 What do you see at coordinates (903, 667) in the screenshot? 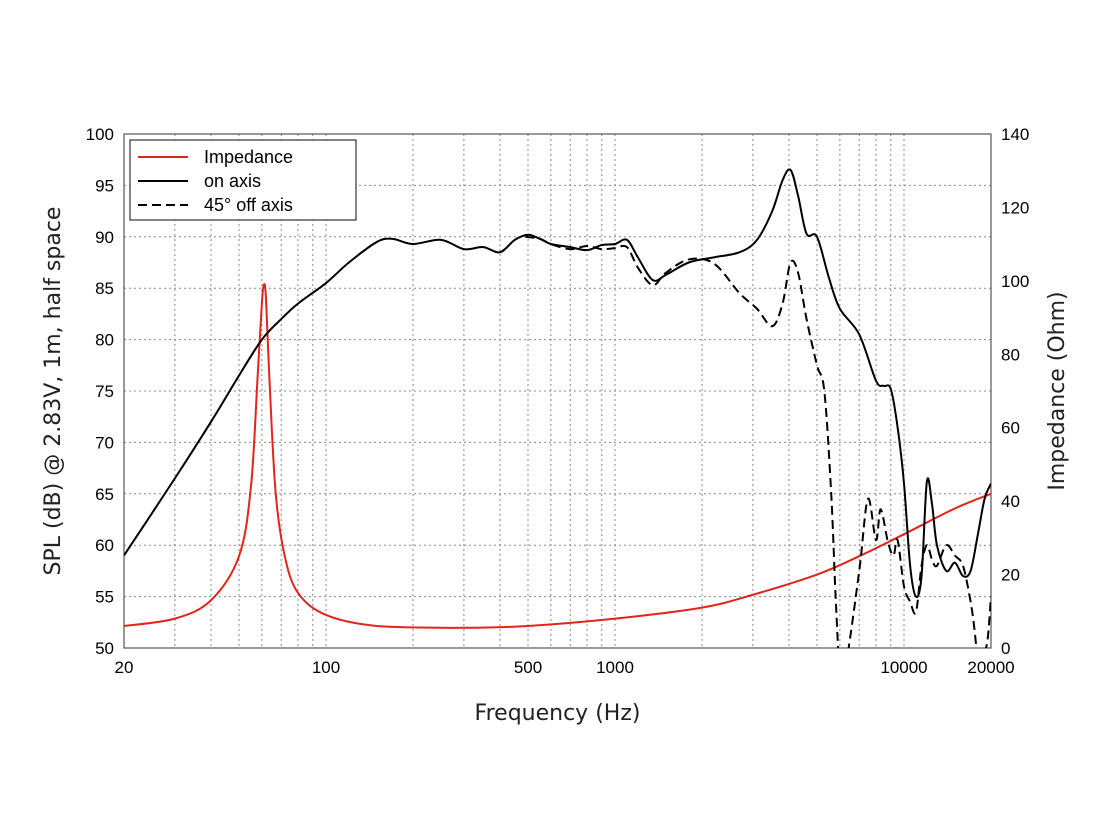
I see `x-tick-label: 10000` at bounding box center [903, 667].